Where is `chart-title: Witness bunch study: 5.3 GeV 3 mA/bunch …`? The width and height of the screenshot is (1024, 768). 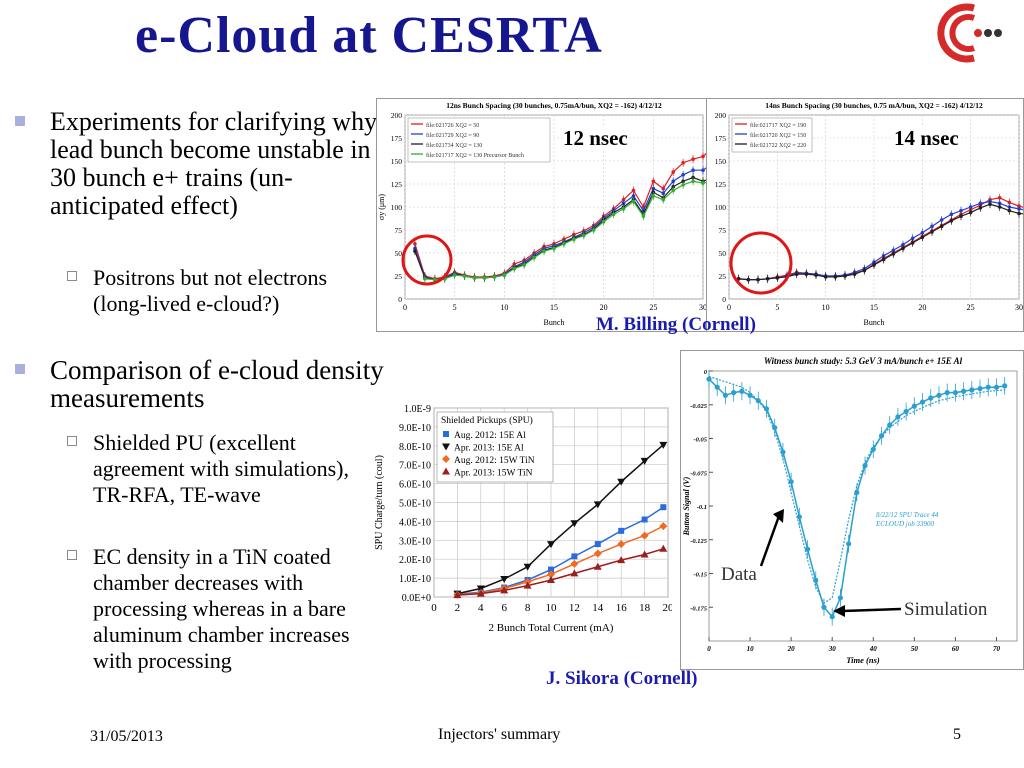 chart-title: Witness bunch study: 5.3 GeV 3 mA/bunch … is located at coordinates (863, 361).